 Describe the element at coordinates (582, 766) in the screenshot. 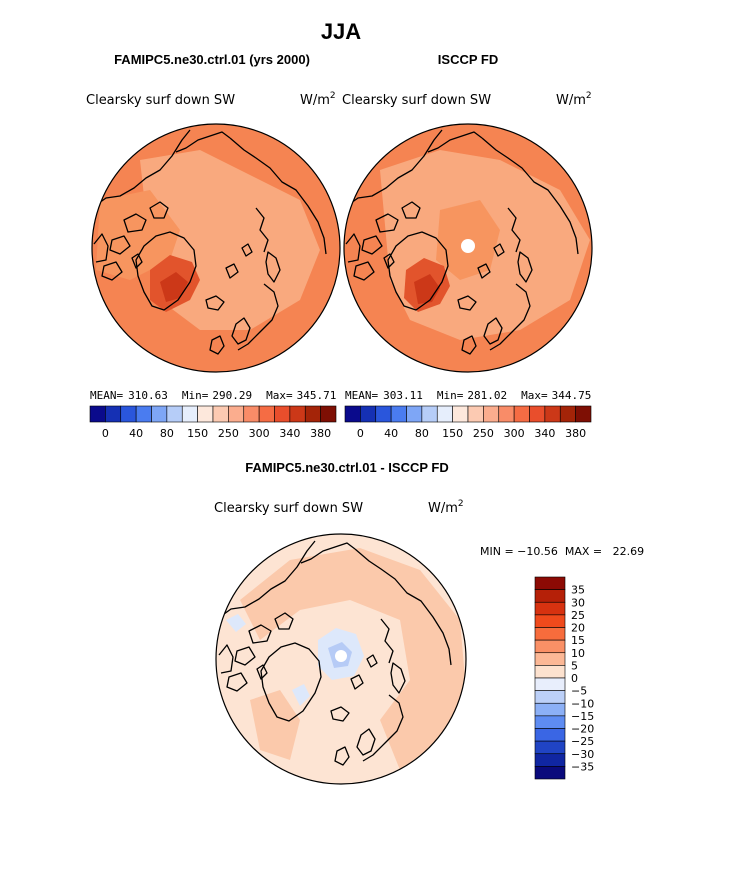

I see `colorbar-diff-tick-label: −35` at that location.